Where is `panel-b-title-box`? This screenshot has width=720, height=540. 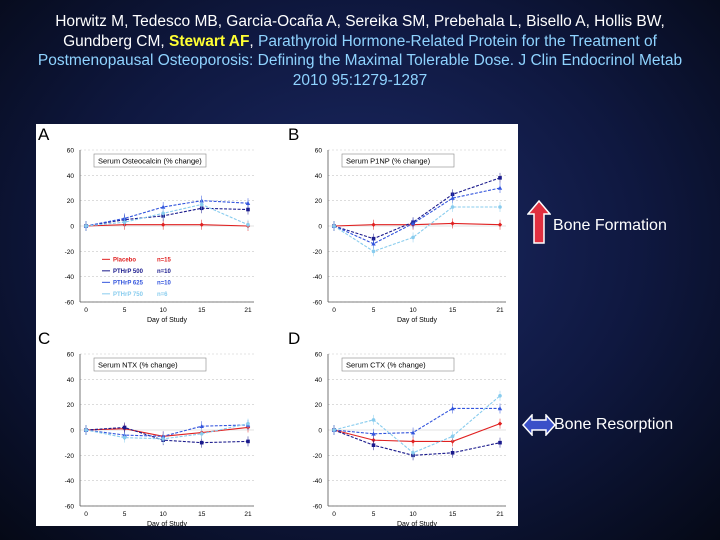
panel-b-title-box is located at coordinates (398, 160).